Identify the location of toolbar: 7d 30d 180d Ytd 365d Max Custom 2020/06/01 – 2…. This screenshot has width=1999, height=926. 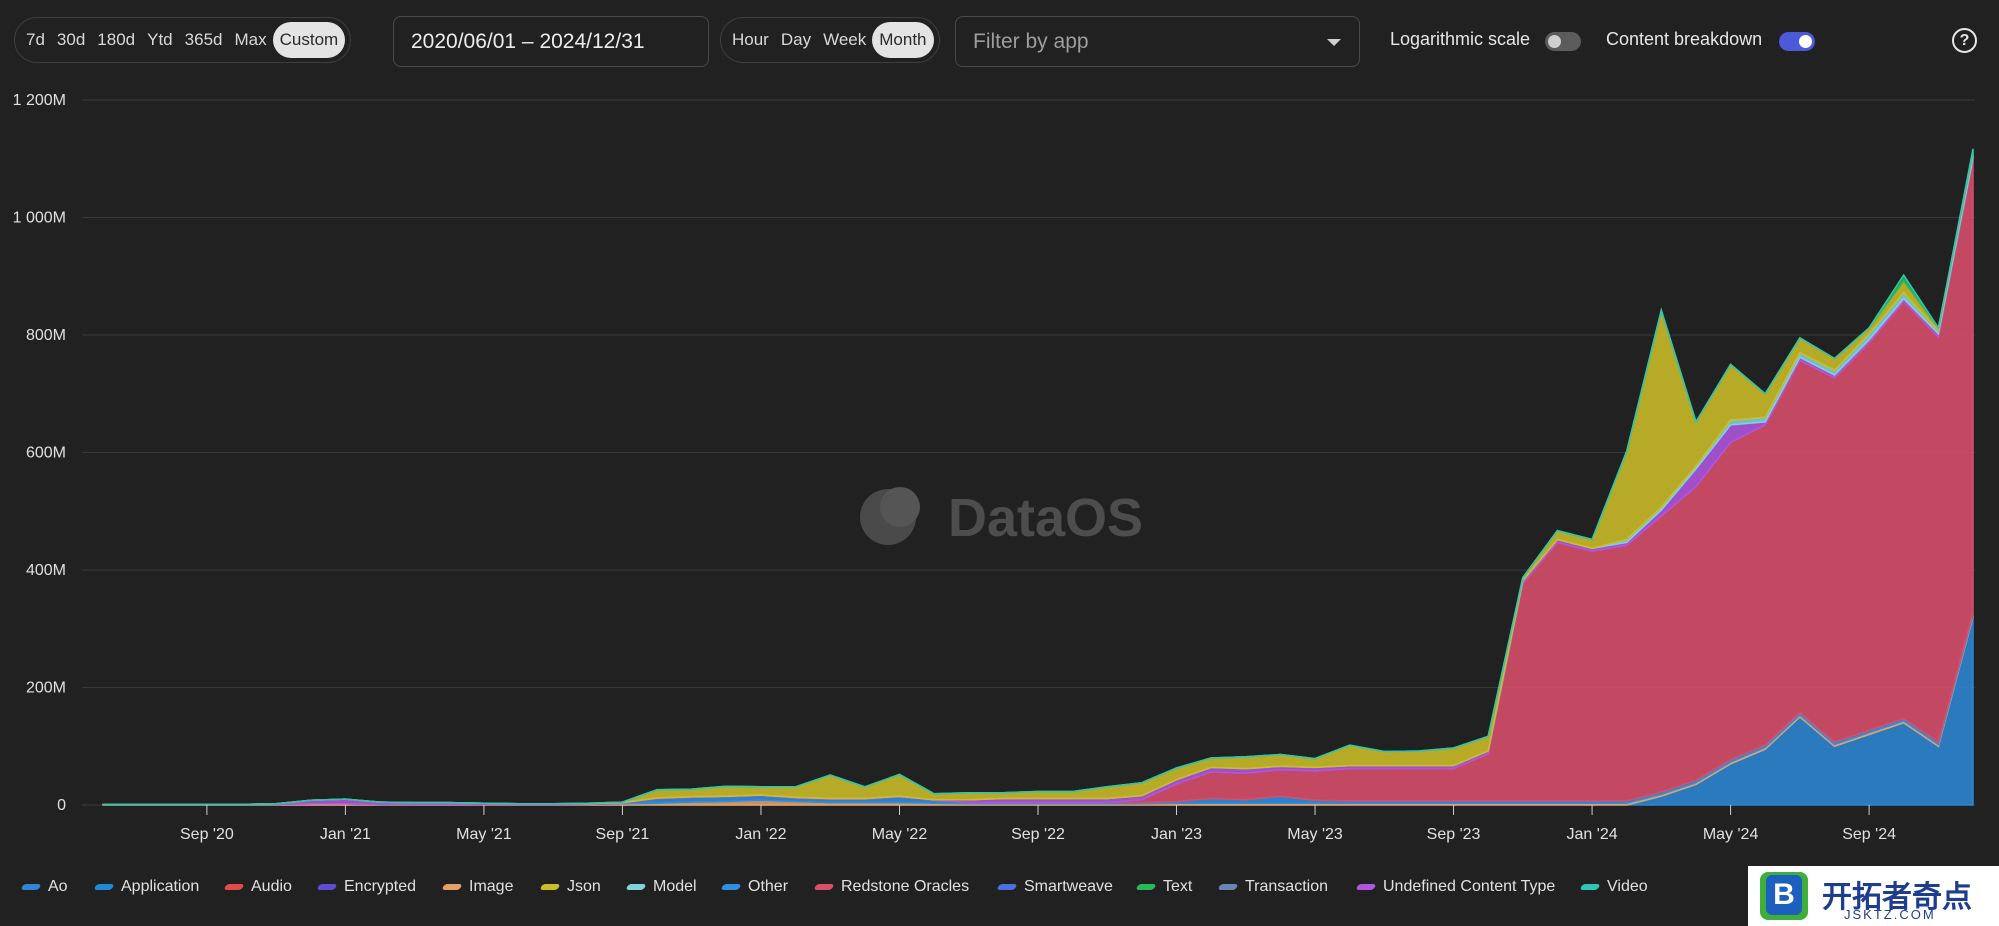
(999, 42).